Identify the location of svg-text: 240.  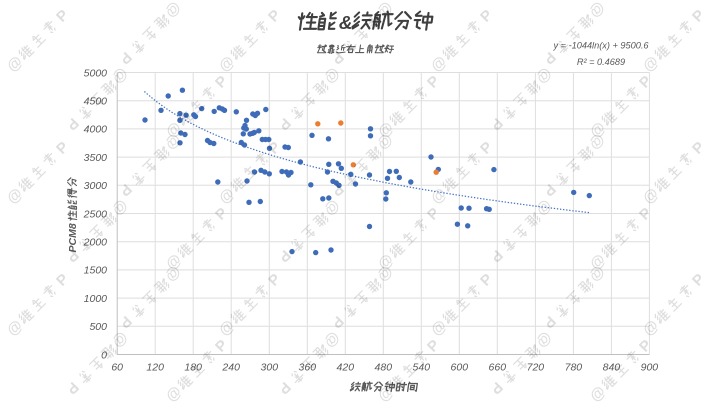
(230, 368).